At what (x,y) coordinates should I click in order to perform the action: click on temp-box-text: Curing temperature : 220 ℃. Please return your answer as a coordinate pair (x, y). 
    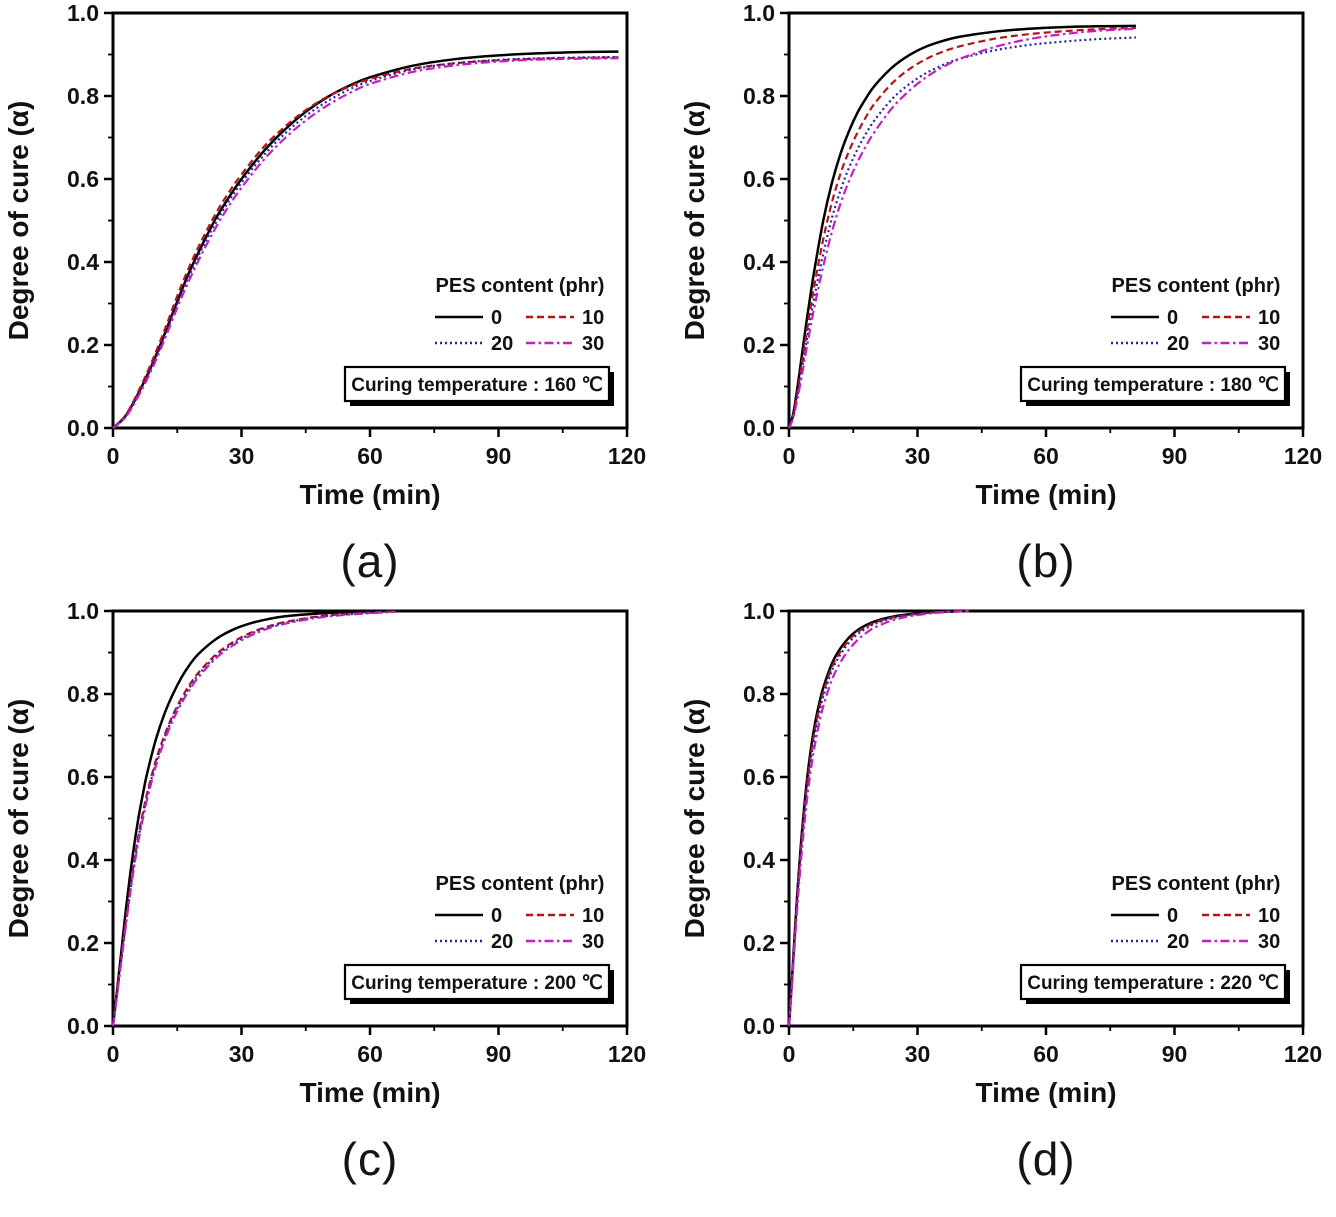
    Looking at the image, I should click on (1153, 983).